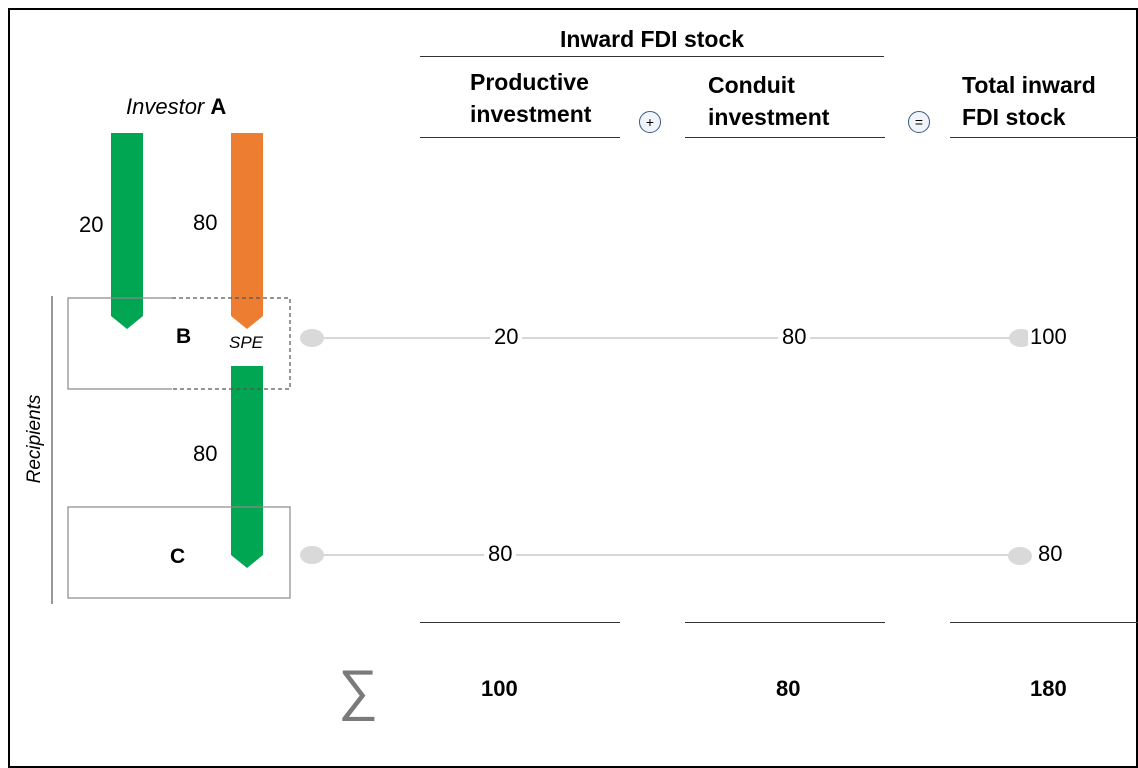 This screenshot has height=768, width=1138. I want to click on box-c, so click(179, 552).